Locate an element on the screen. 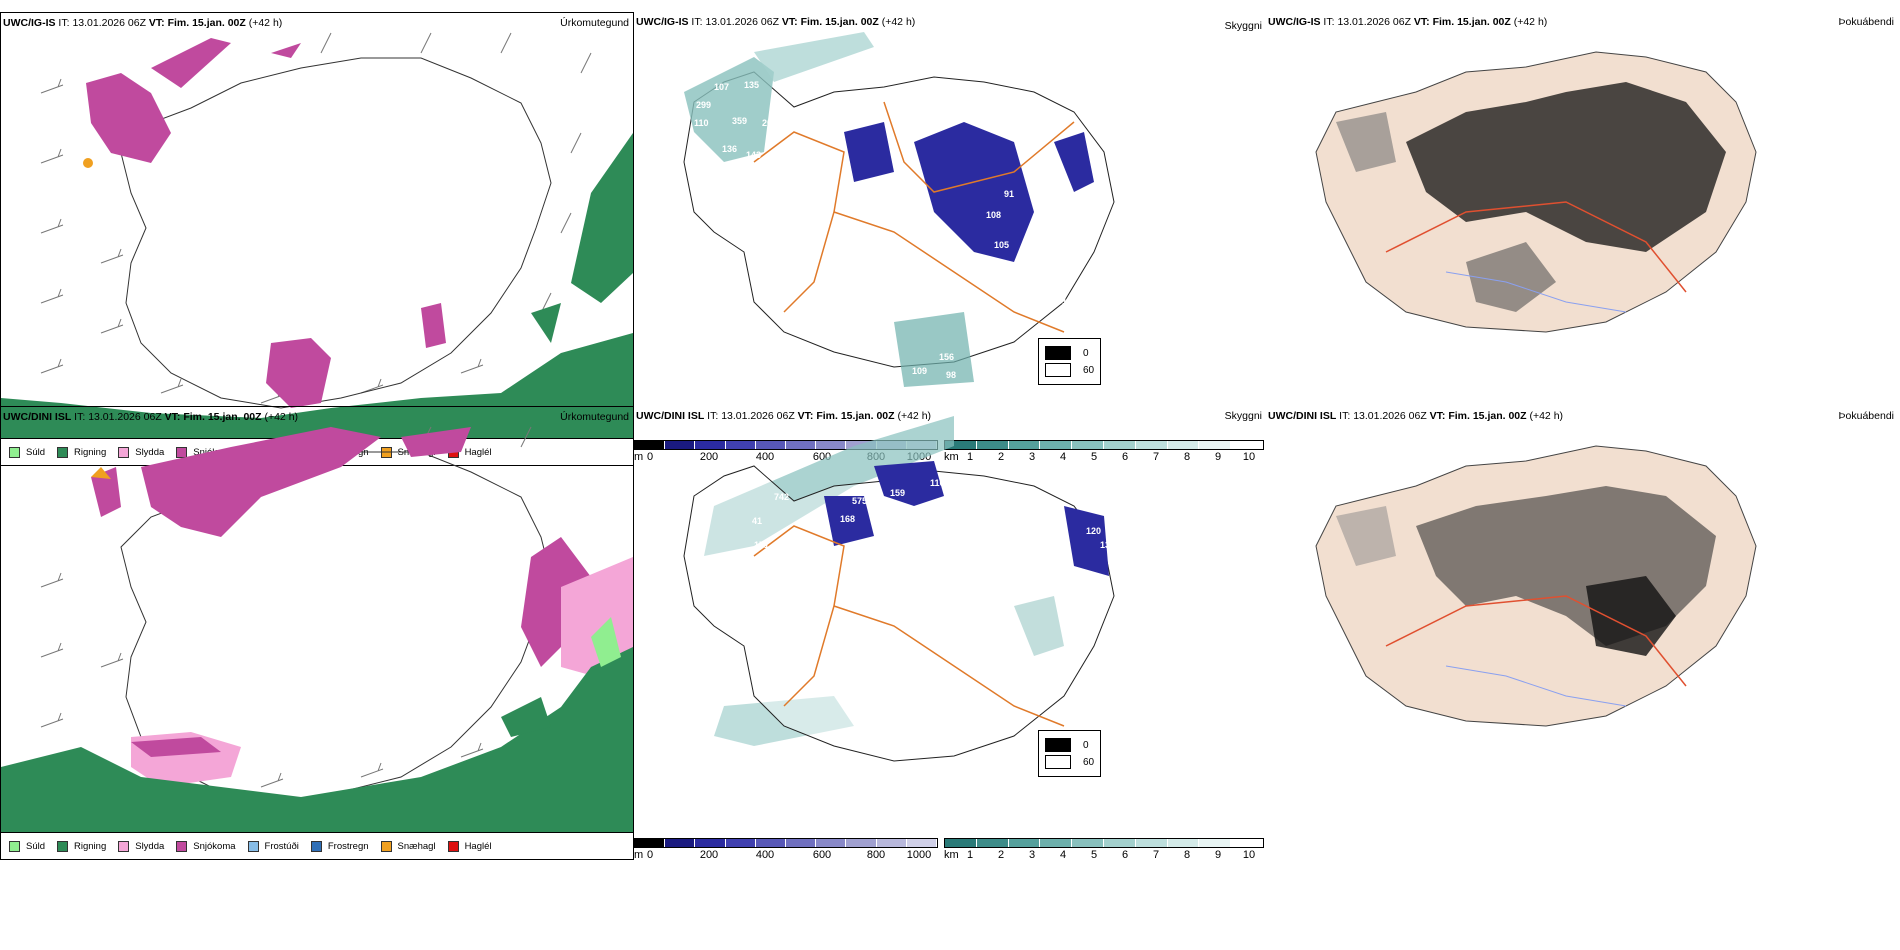 The width and height of the screenshot is (1900, 950). colorbar-unit: km is located at coordinates (951, 855).